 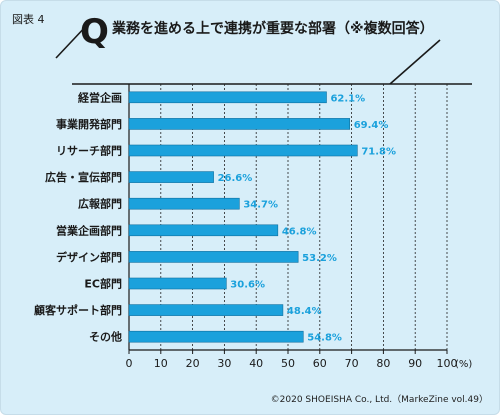 I want to click on category-label: 営業企画部門, so click(x=89, y=230).